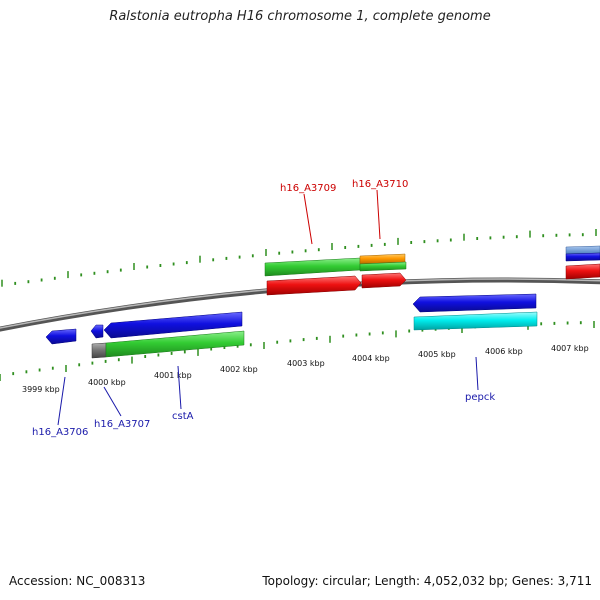  I want to click on scale-label-4004: 4004 kbp, so click(371, 358).